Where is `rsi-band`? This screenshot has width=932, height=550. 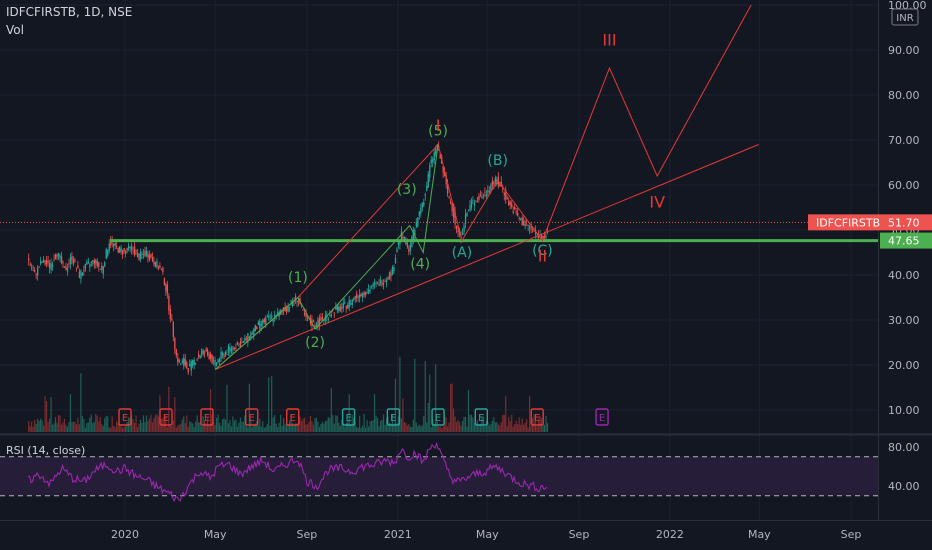
rsi-band is located at coordinates (439, 476).